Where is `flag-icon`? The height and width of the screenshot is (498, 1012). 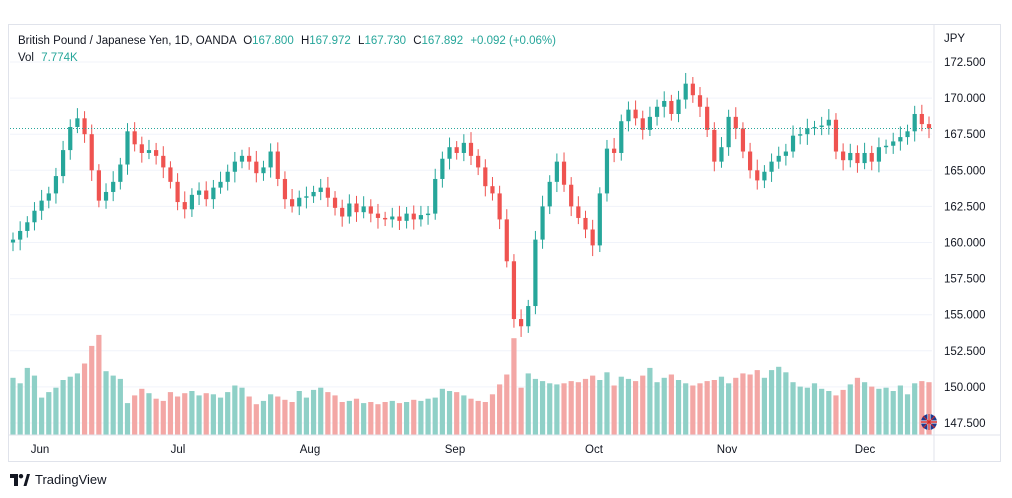 flag-icon is located at coordinates (929, 422).